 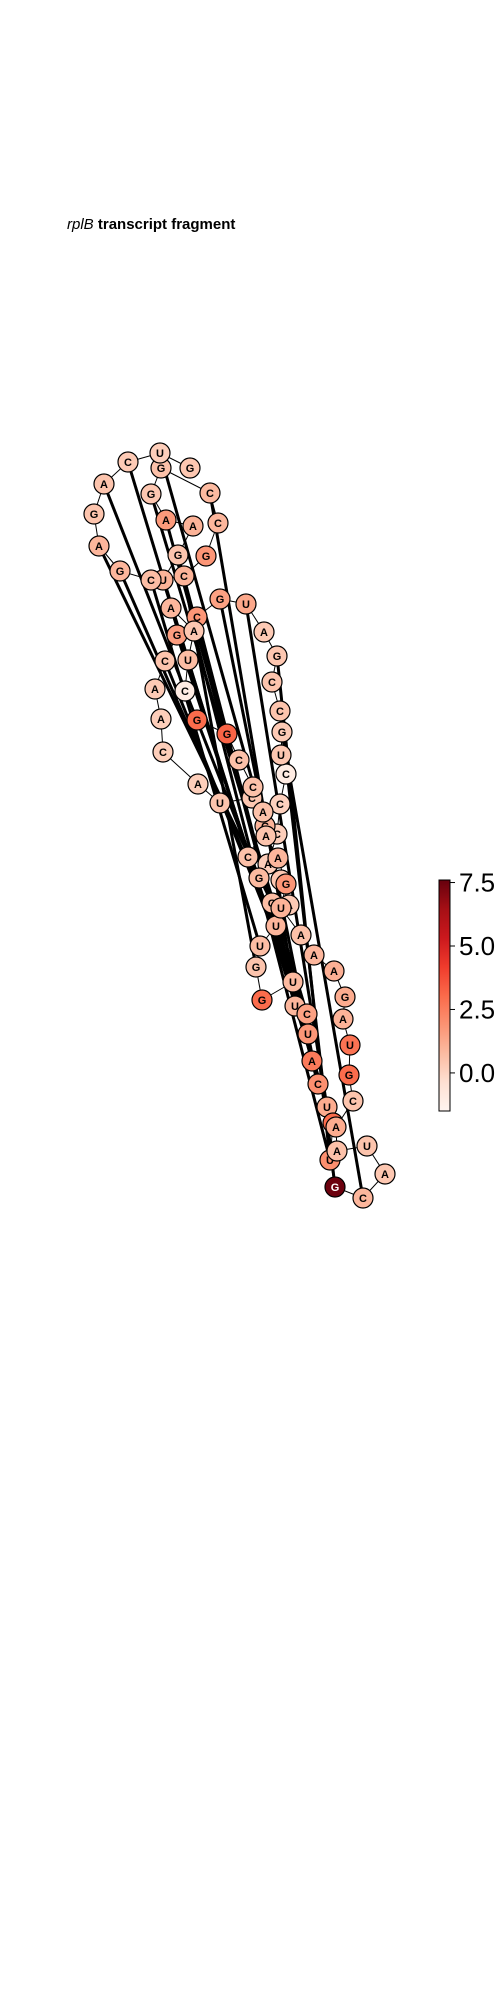 I want to click on colorbar-tick-label: 2.5, so click(x=477, y=1009).